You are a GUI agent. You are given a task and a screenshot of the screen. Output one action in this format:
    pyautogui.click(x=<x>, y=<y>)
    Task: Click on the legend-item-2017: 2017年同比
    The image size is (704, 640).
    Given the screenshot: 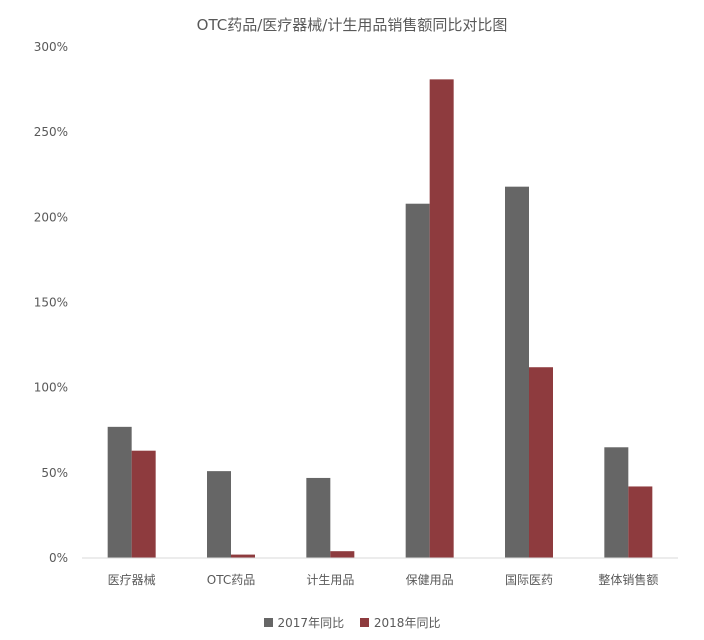 What is the action you would take?
    pyautogui.click(x=304, y=622)
    